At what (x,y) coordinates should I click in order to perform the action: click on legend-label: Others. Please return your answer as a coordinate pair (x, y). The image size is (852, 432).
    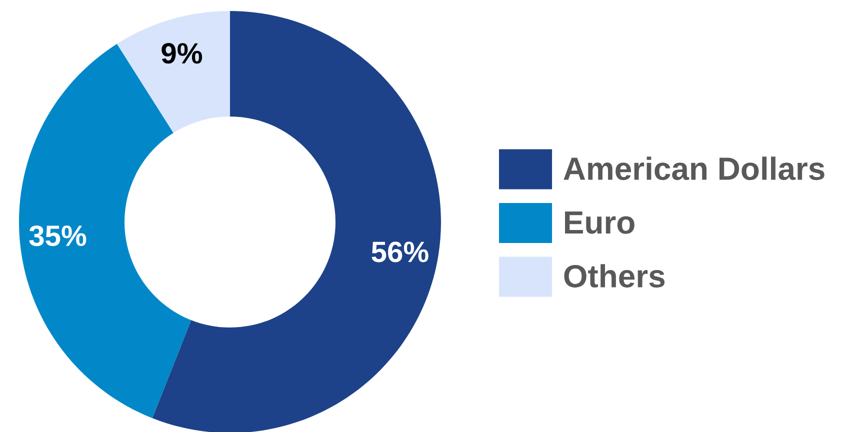
    Looking at the image, I should click on (614, 276).